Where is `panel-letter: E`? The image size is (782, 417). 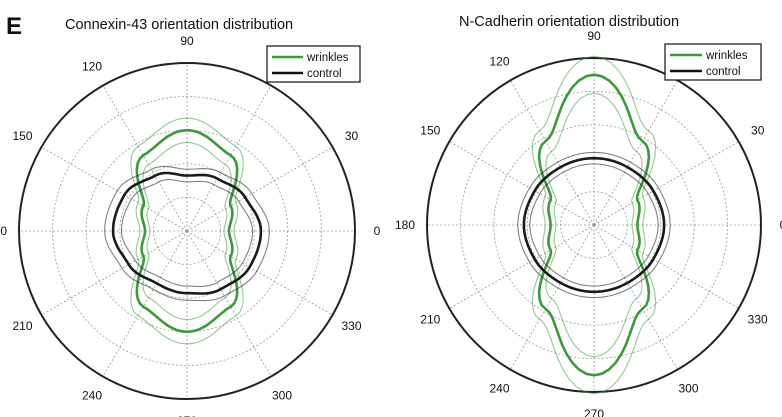
panel-letter: E is located at coordinates (14, 26).